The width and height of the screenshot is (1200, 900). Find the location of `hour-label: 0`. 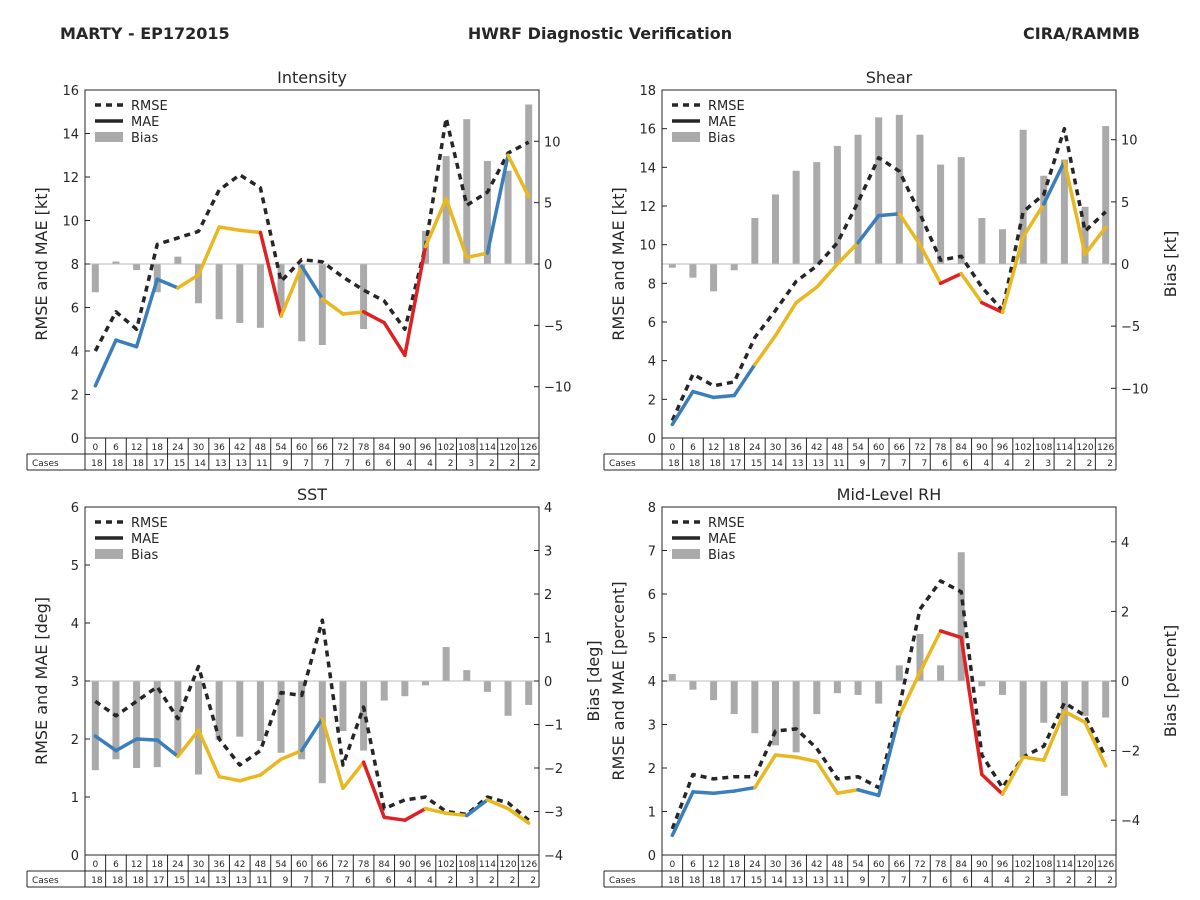

hour-label: 0 is located at coordinates (672, 865).